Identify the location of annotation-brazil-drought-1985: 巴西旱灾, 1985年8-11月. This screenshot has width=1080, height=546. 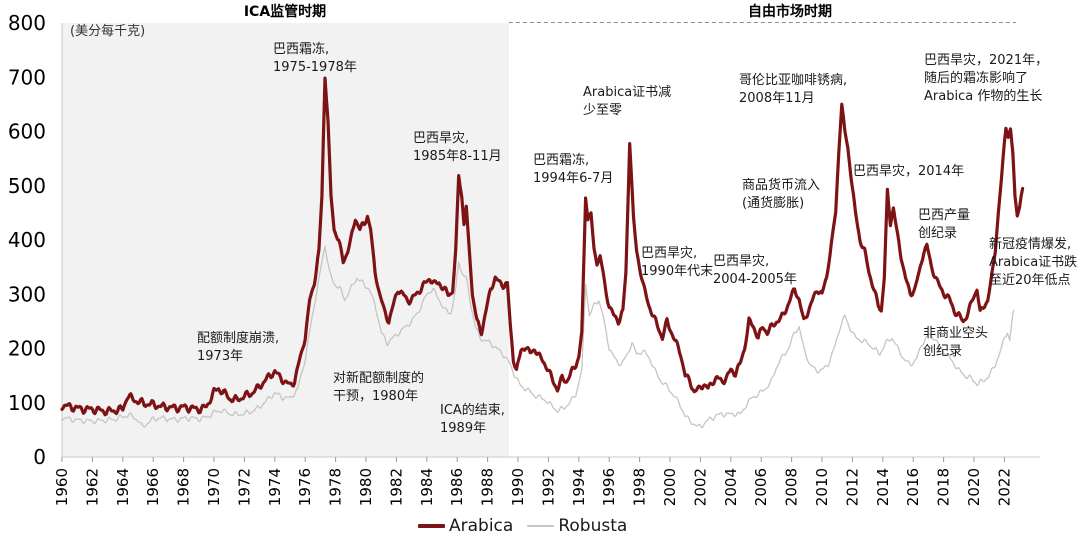
(457, 147).